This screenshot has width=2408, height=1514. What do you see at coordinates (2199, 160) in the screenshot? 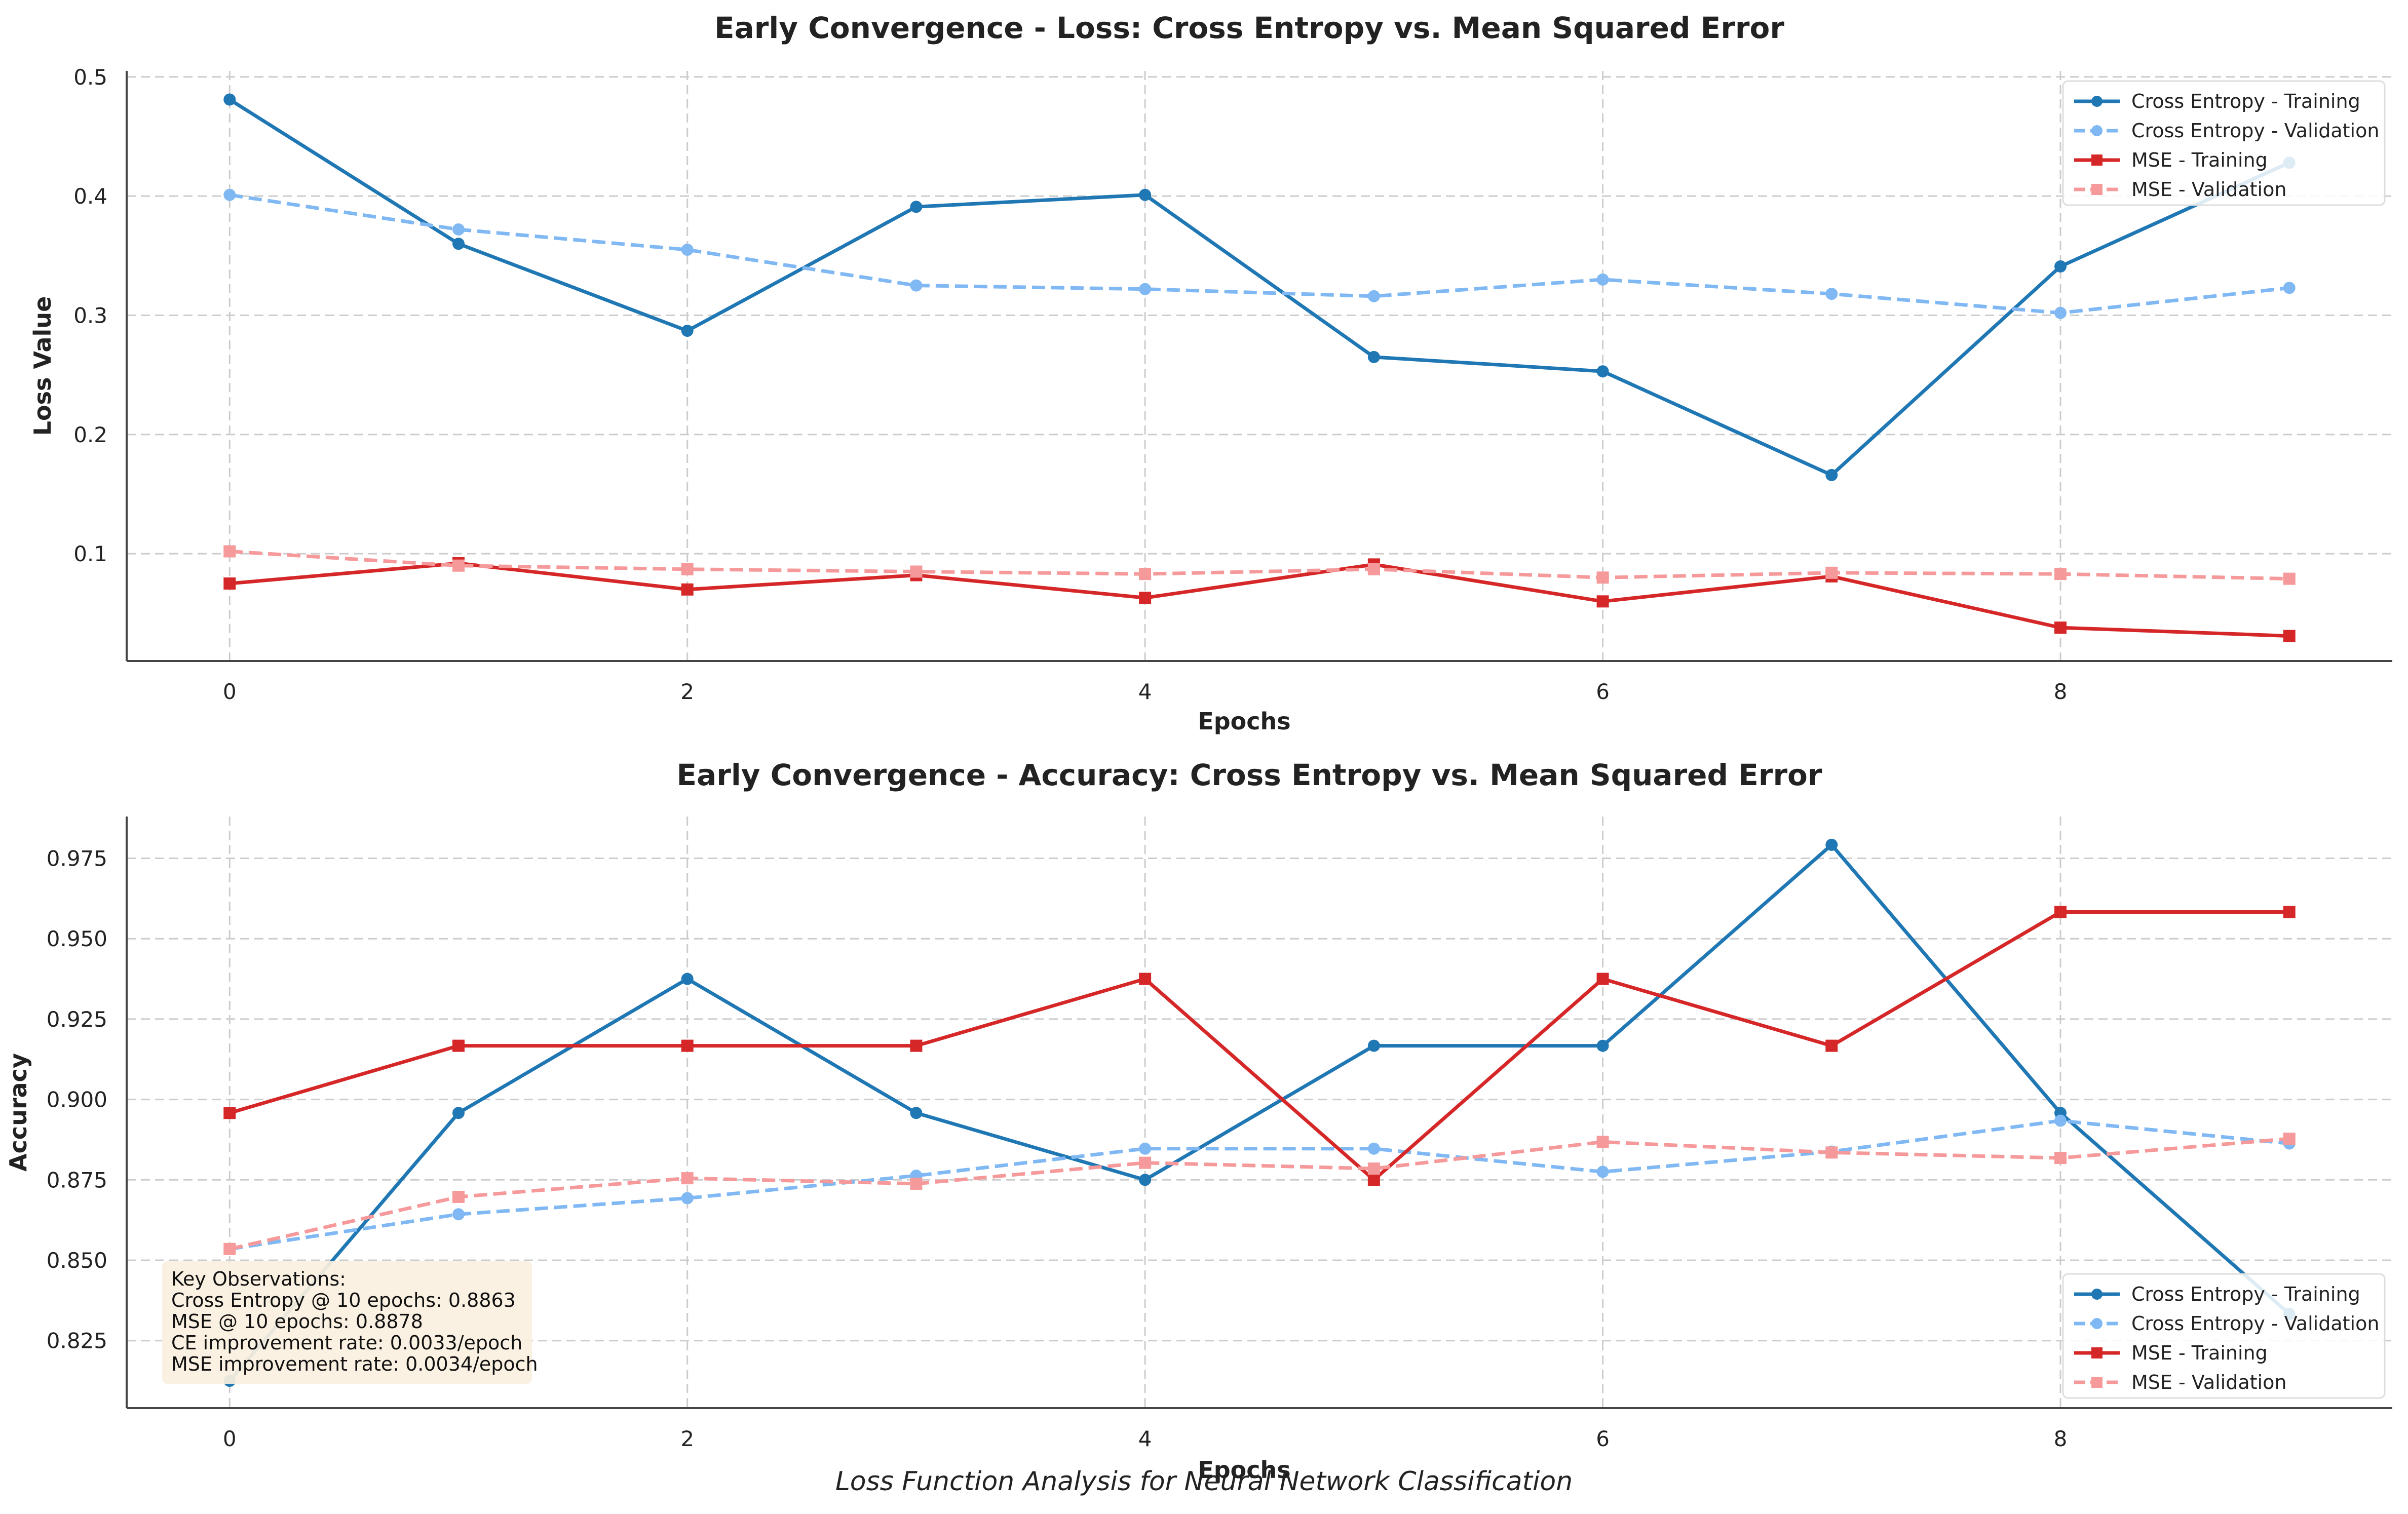
I see `legend-entry: MSE - Training` at bounding box center [2199, 160].